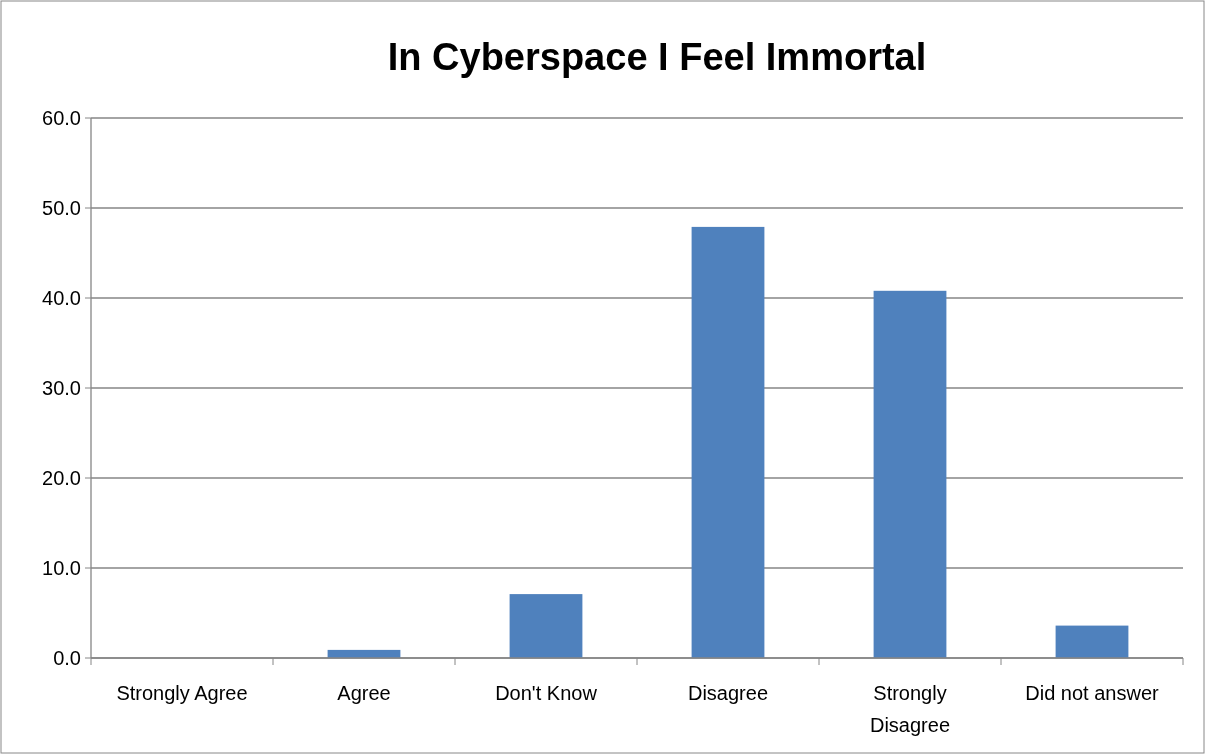  What do you see at coordinates (61, 208) in the screenshot?
I see `y-tick-label: 50.0` at bounding box center [61, 208].